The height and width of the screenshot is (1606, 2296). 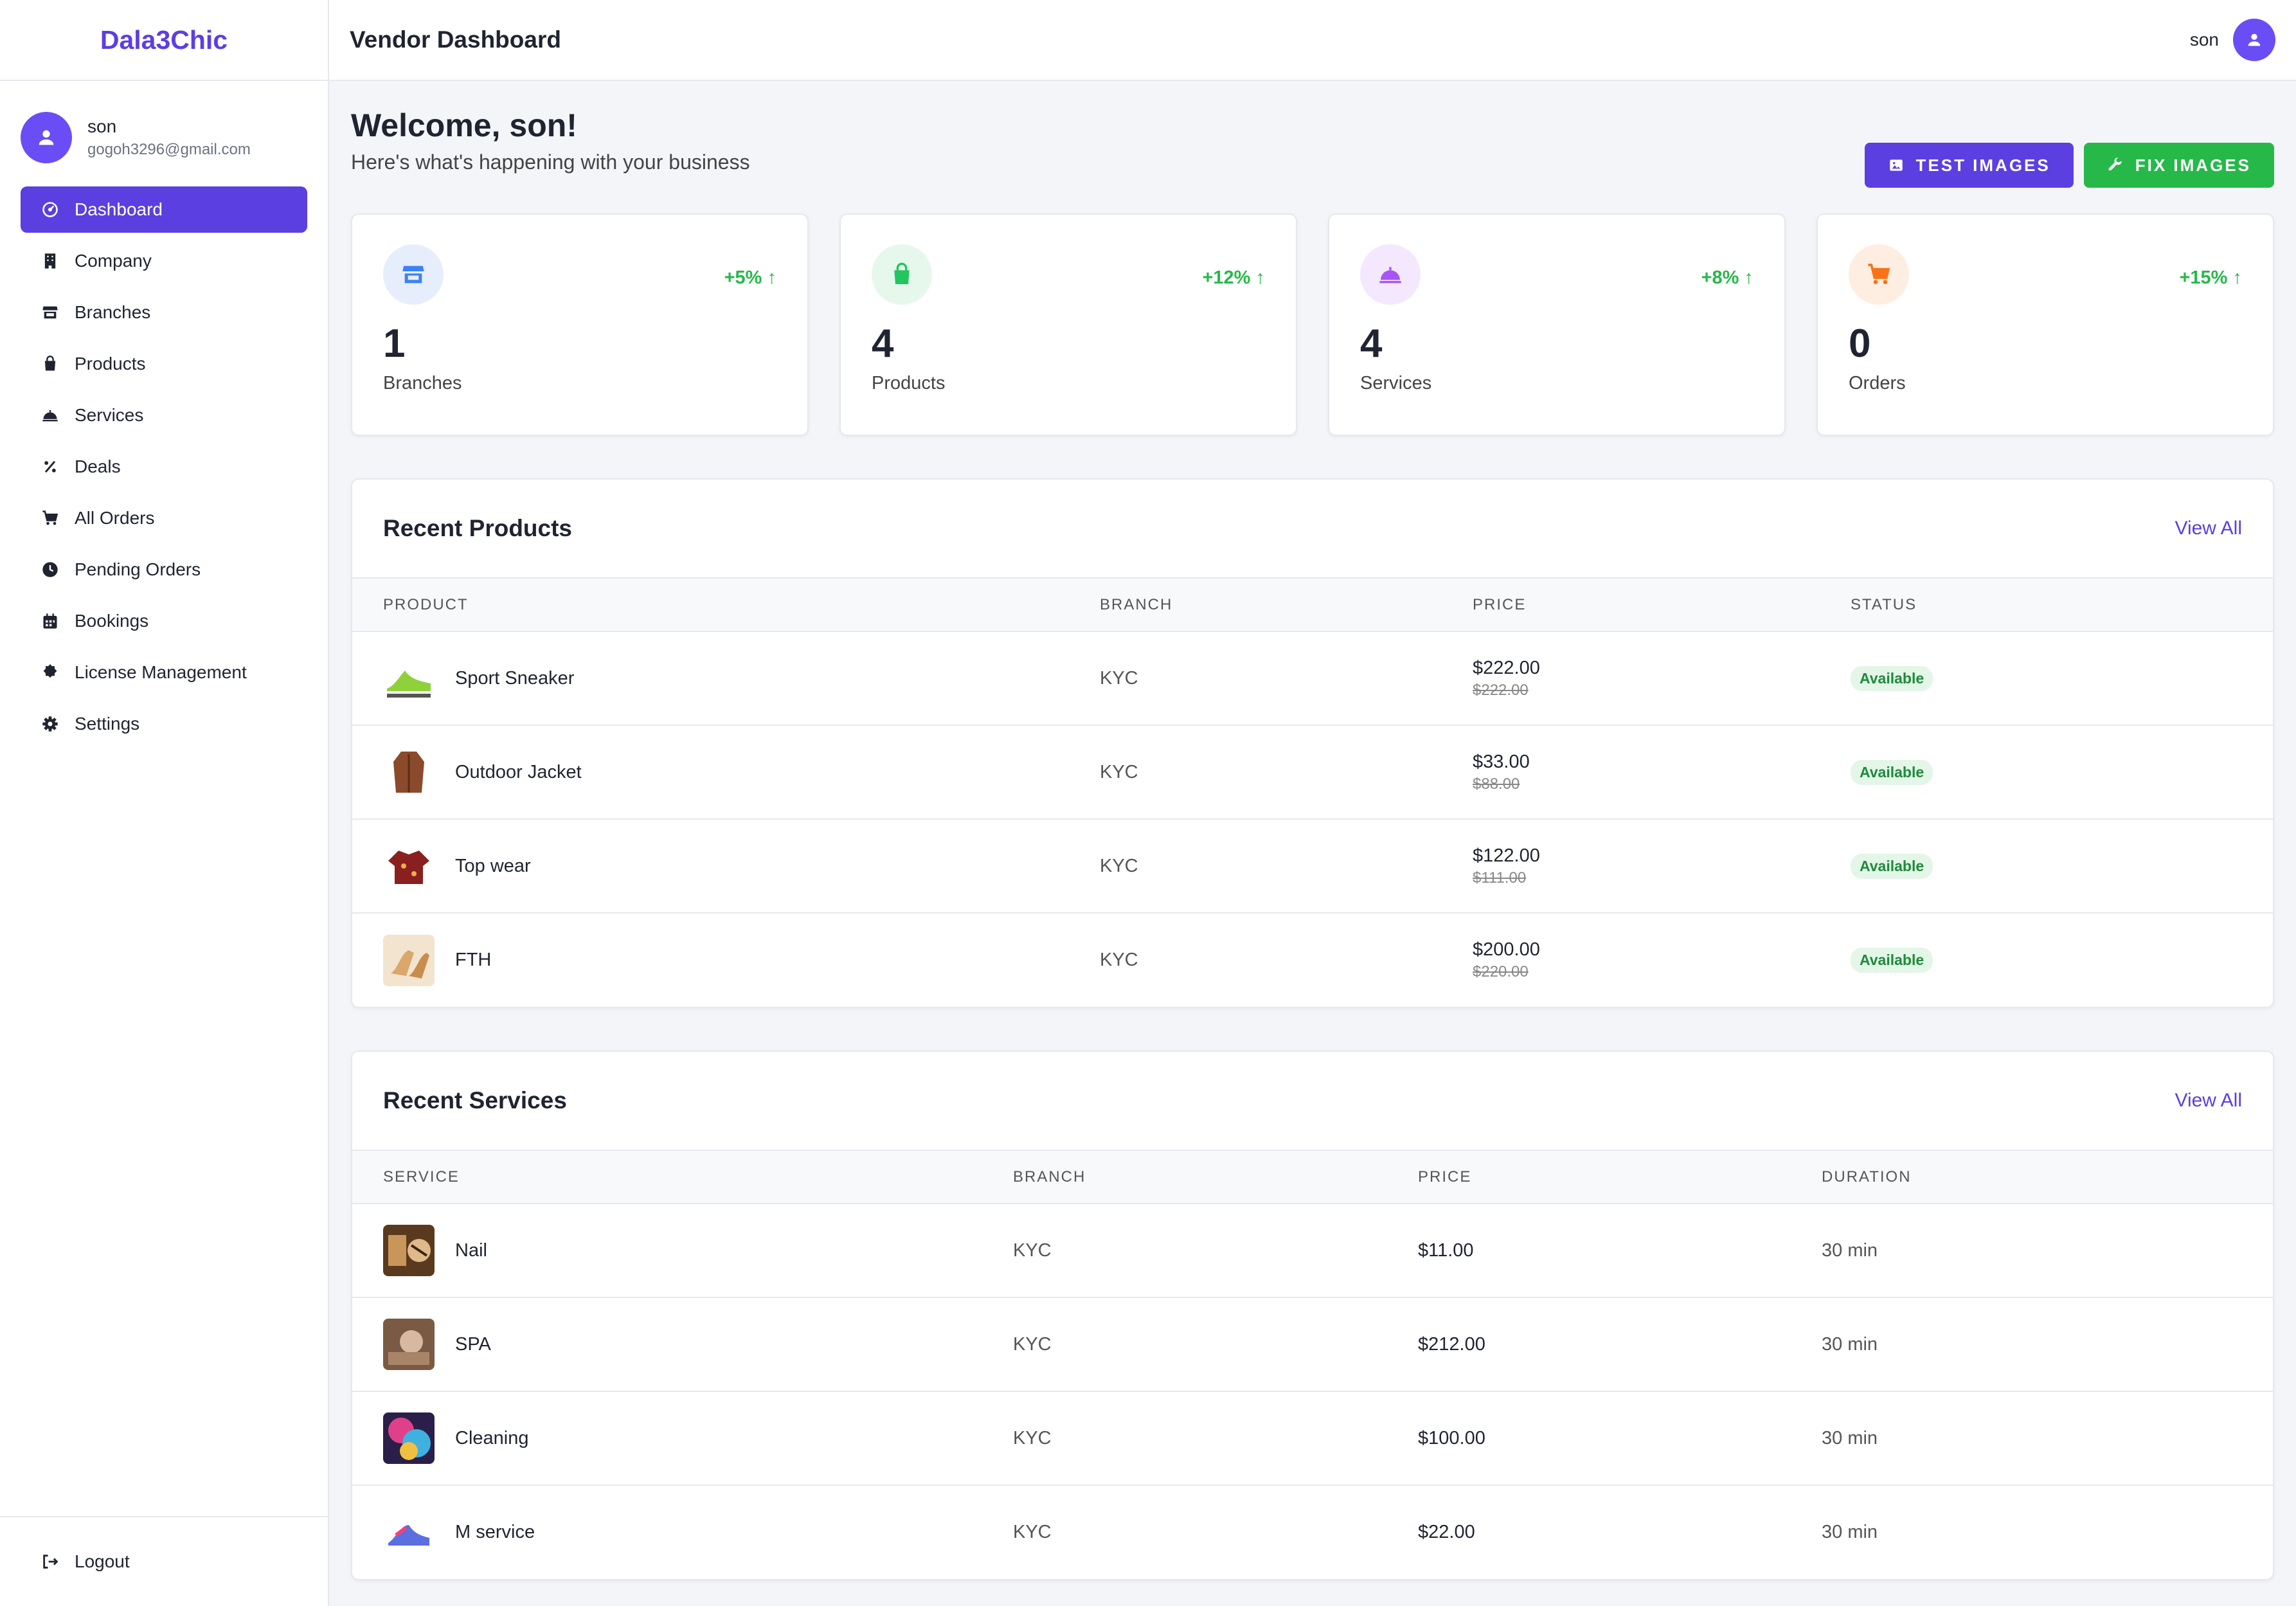 What do you see at coordinates (110, 364) in the screenshot?
I see `sidebar-item-label: Products` at bounding box center [110, 364].